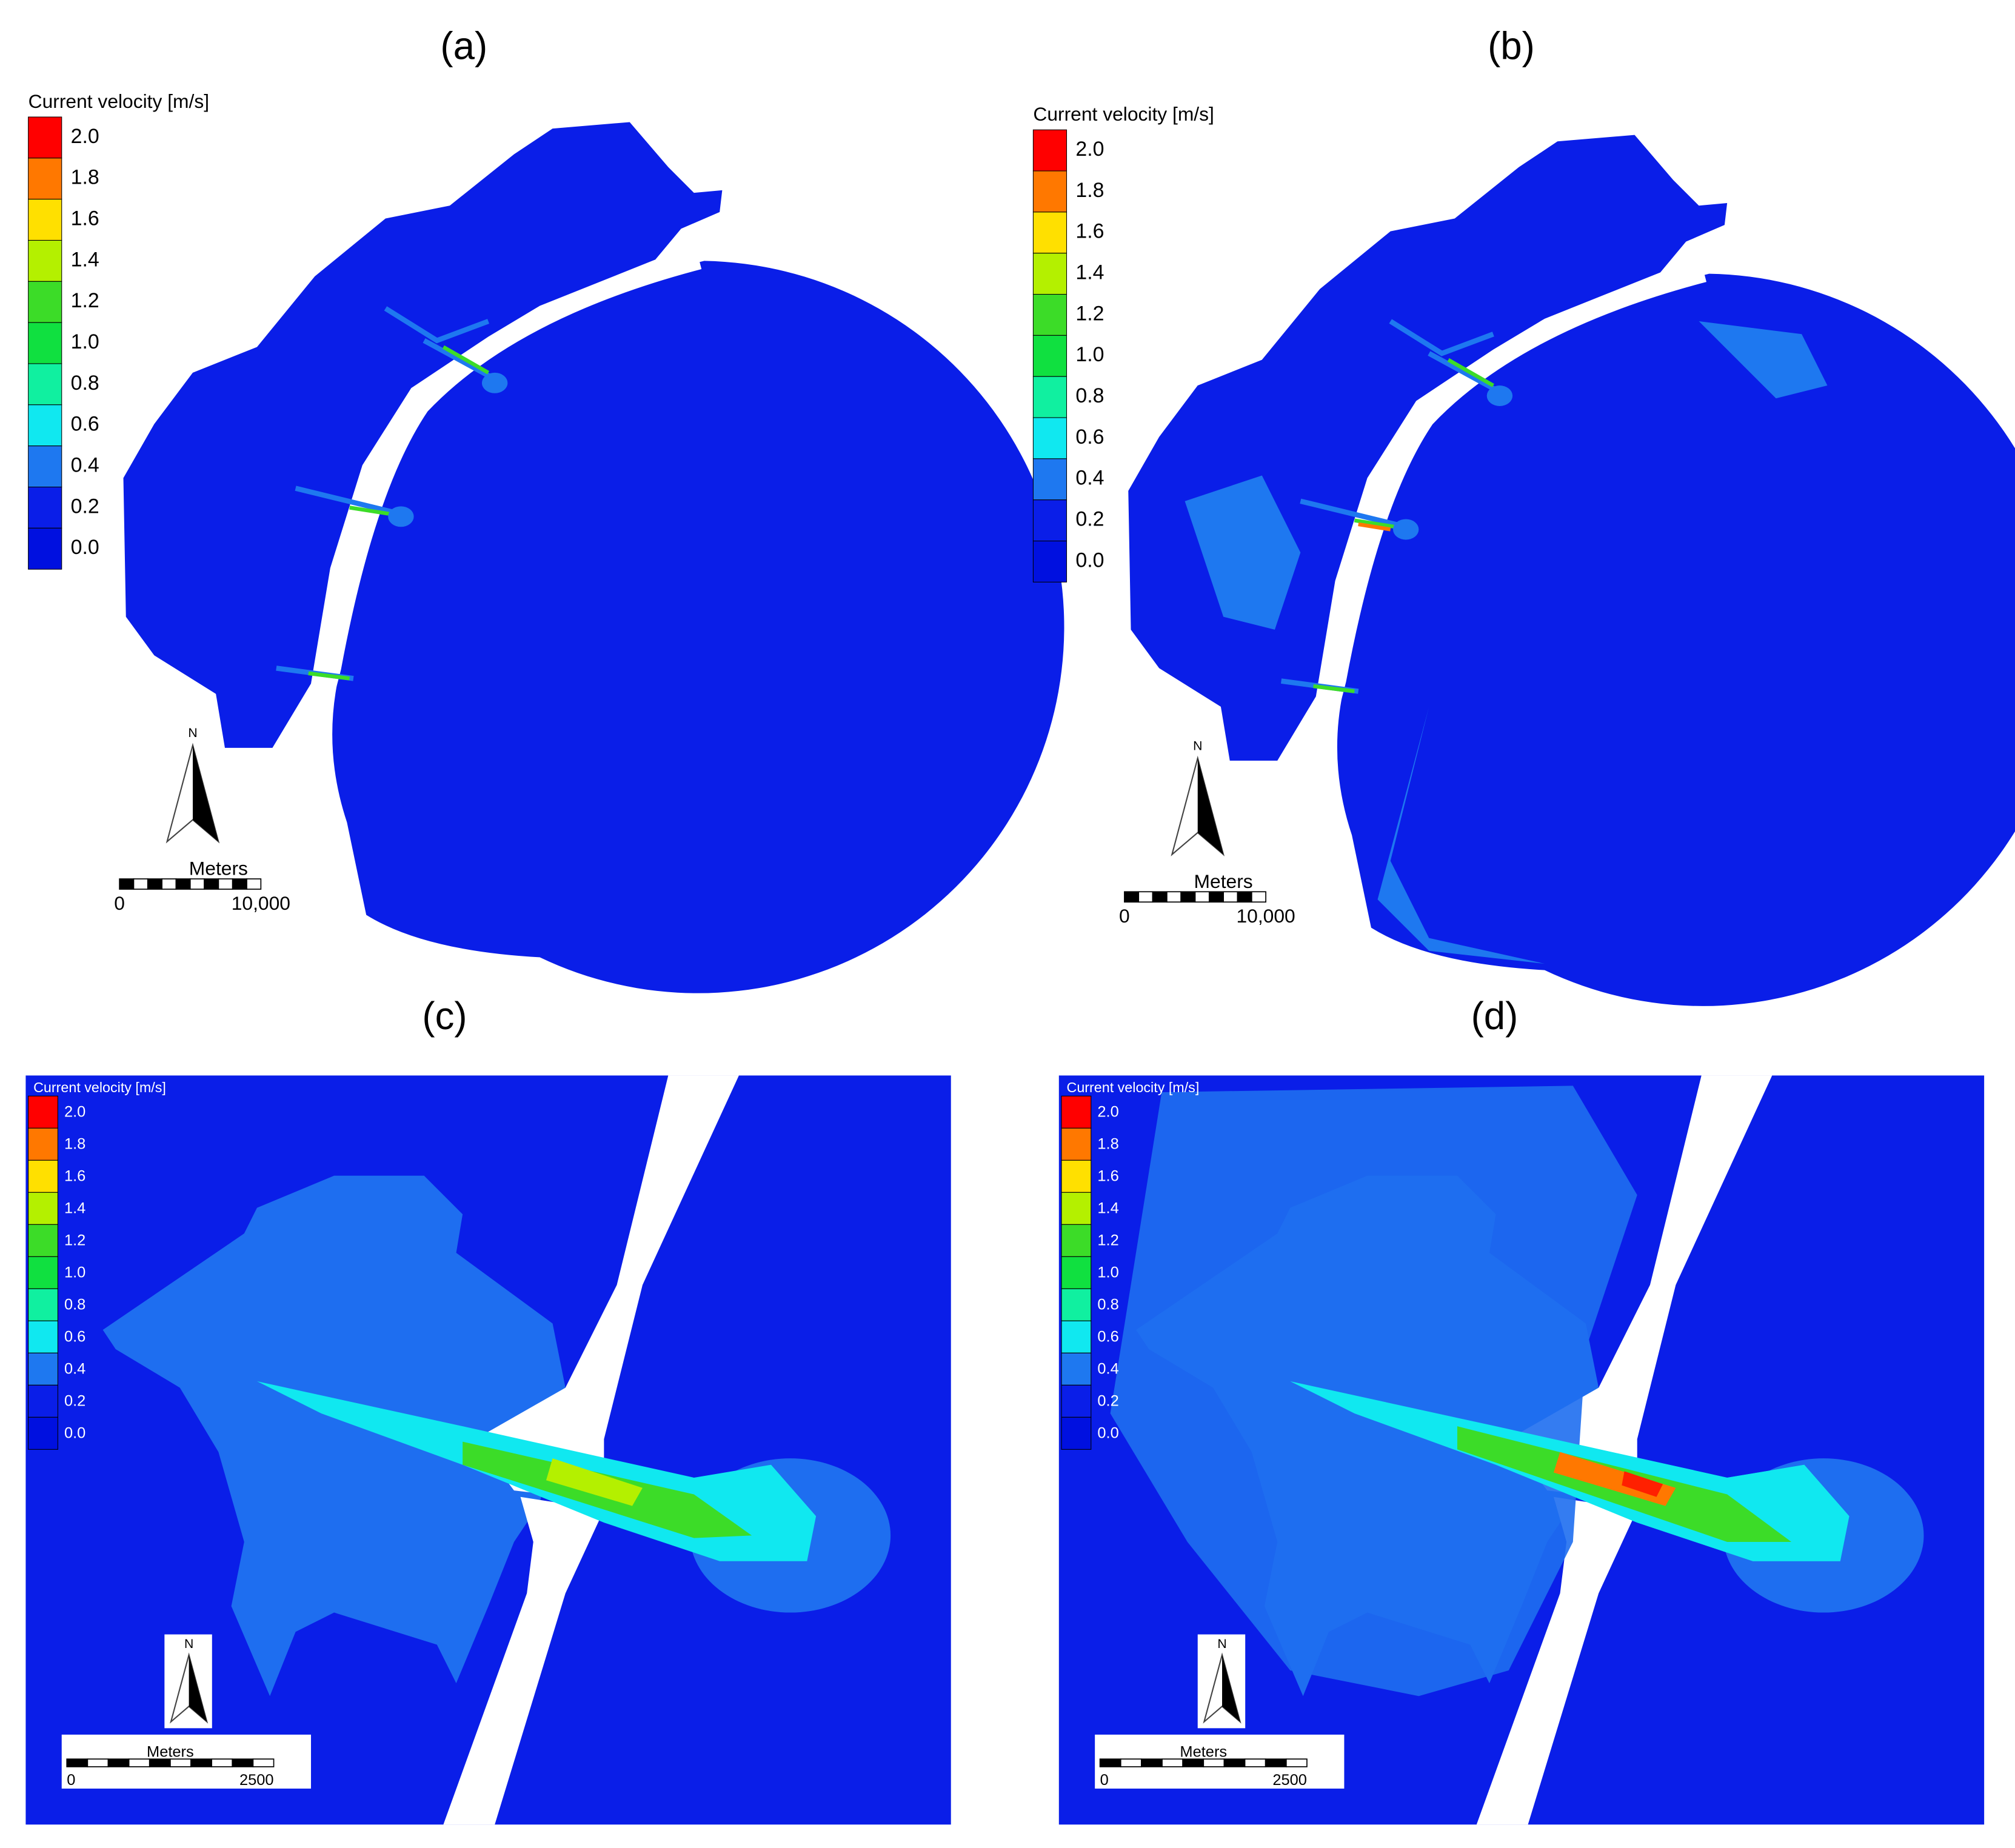 The image size is (2015, 1848). I want to click on panel-label: (c), so click(444, 1016).